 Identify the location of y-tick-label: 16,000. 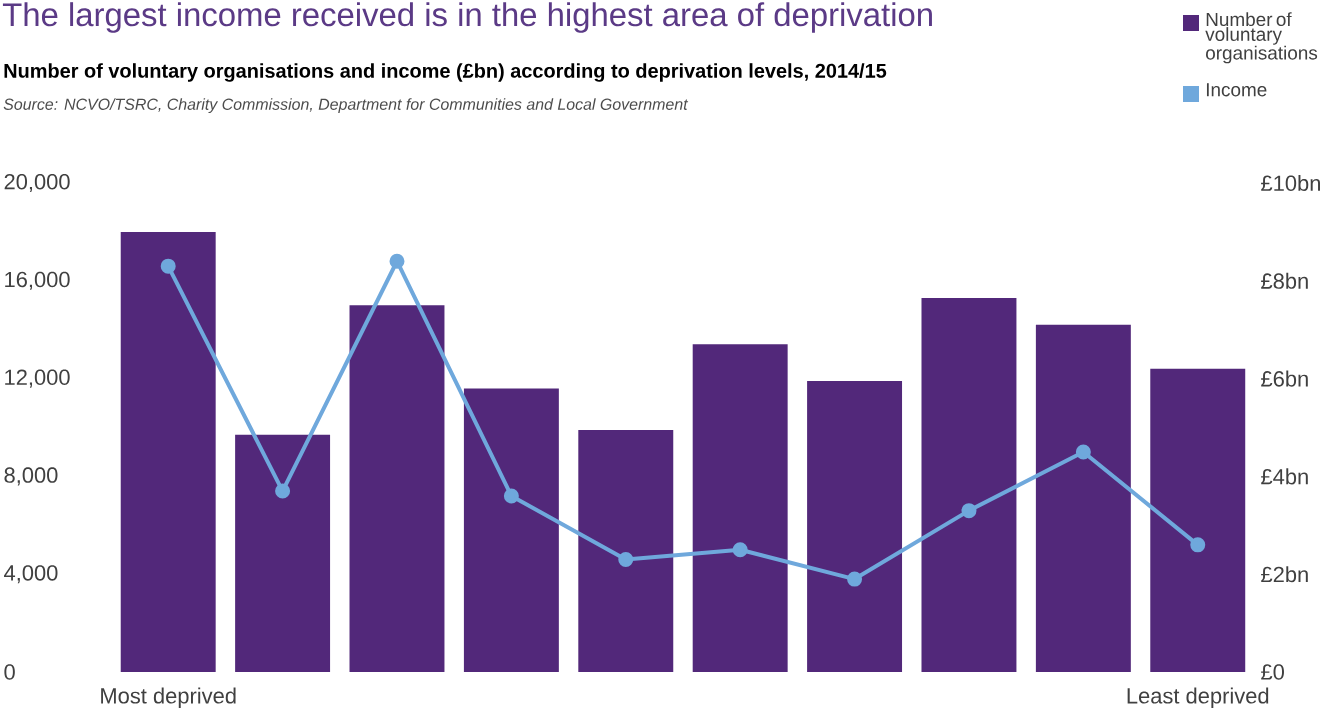
(37, 280).